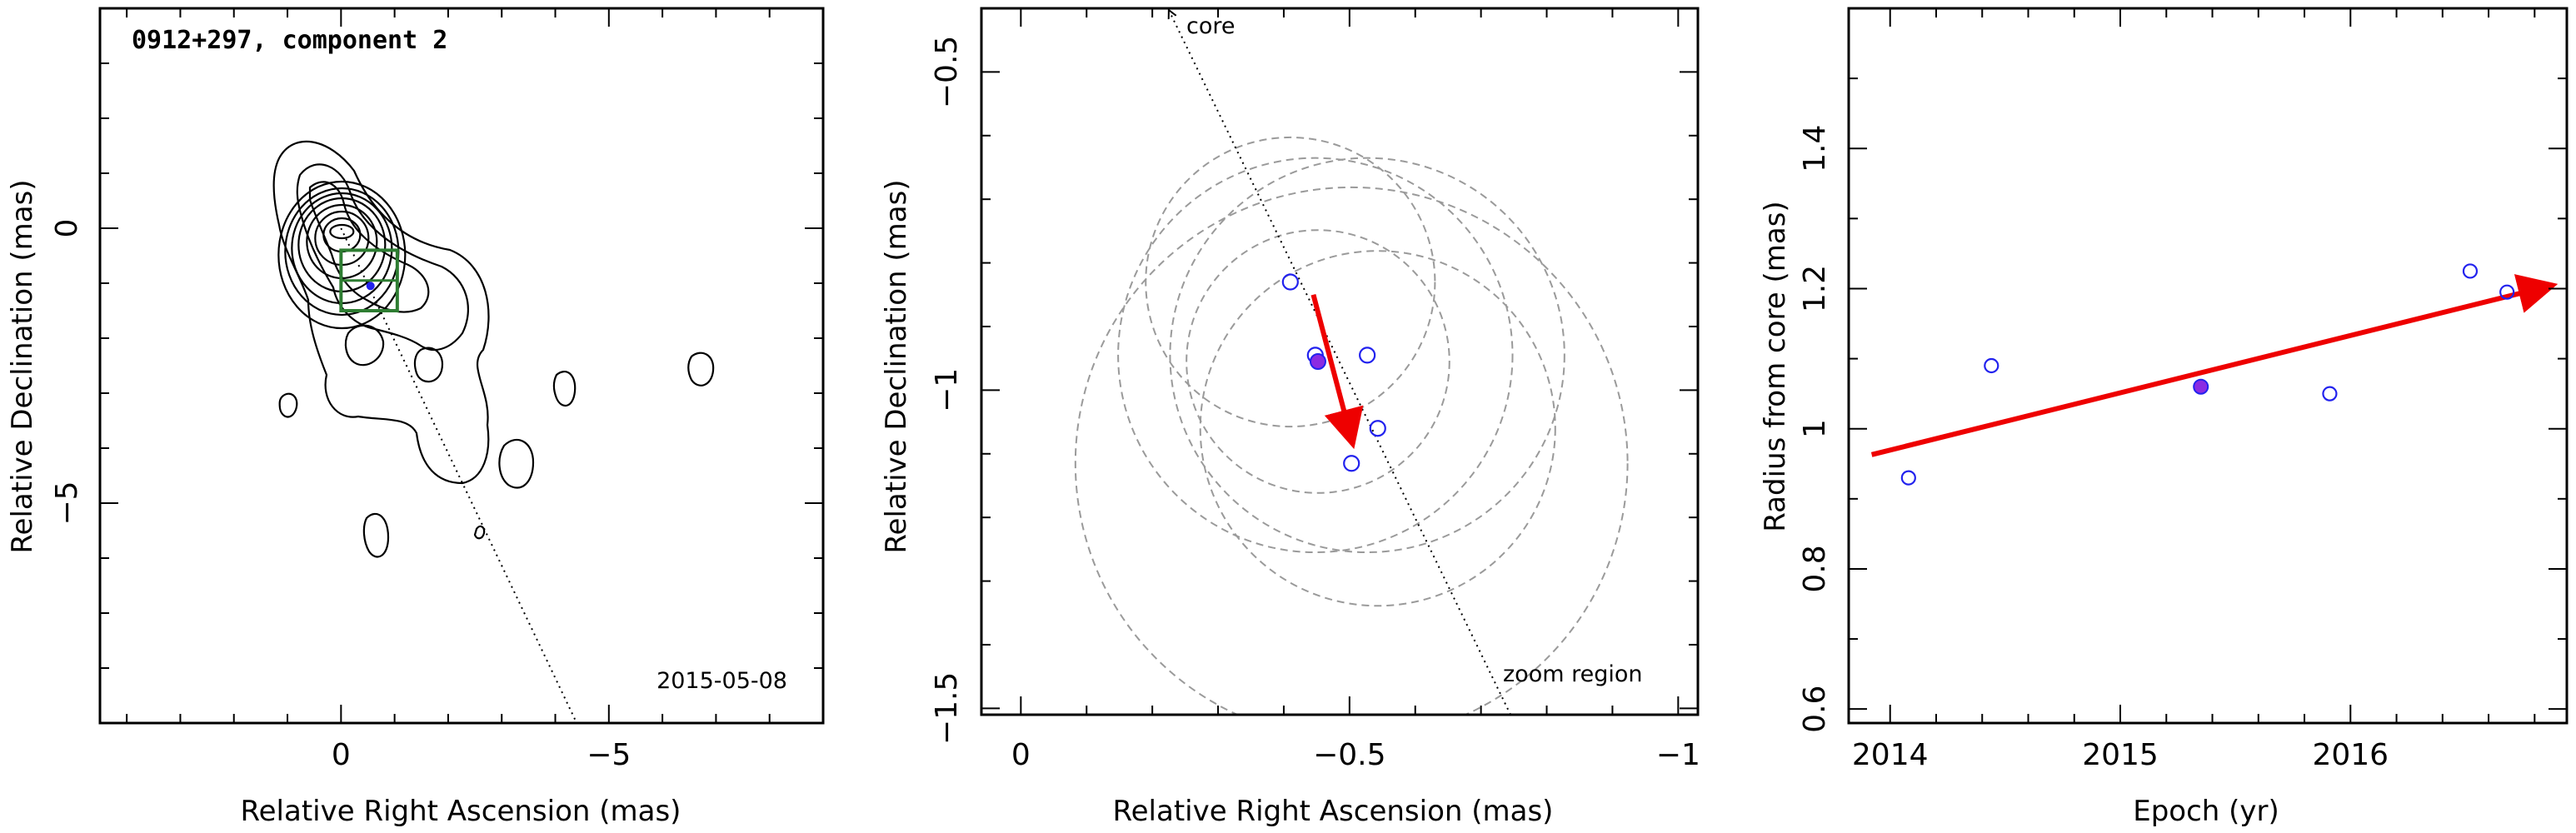  What do you see at coordinates (289, 40) in the screenshot?
I see `map-title: 0912+297, component 2` at bounding box center [289, 40].